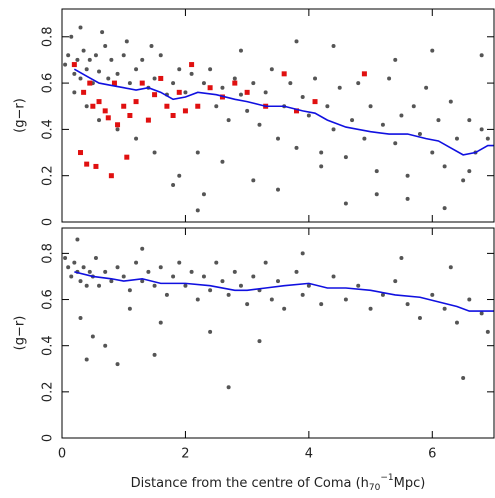 This screenshot has height=498, width=495. I want to click on y-tick-label: 0.8, so click(48, 253).